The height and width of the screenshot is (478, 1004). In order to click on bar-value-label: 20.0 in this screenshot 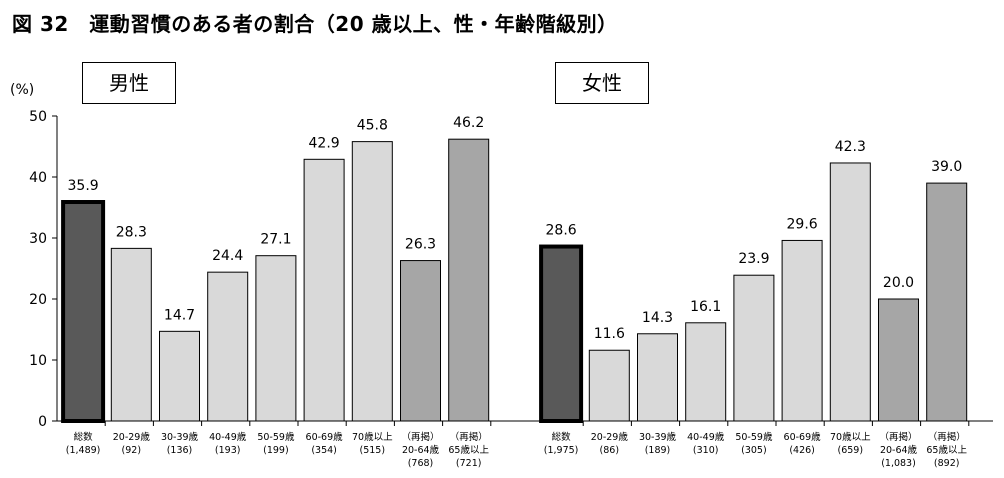, I will do `click(898, 283)`.